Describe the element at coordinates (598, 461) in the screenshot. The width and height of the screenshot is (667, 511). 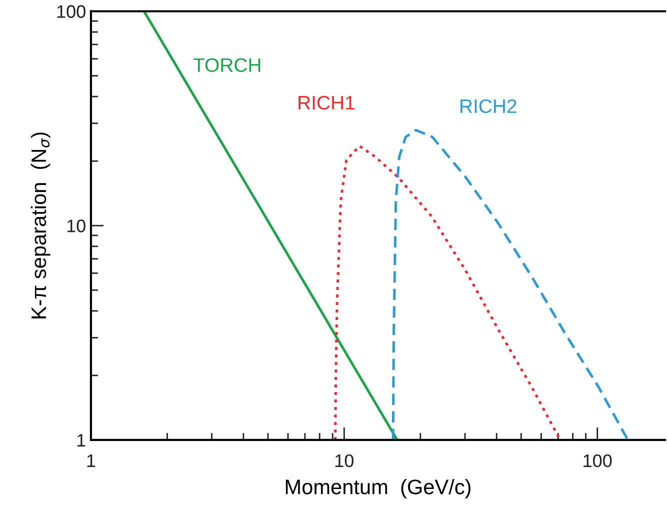
I see `x-tick-label: 100` at that location.